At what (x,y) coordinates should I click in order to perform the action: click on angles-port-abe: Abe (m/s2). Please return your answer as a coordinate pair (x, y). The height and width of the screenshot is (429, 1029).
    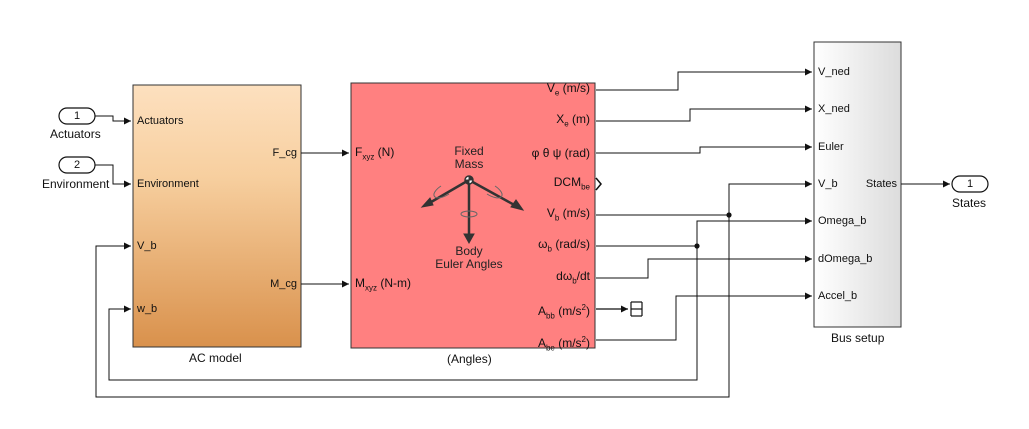
    Looking at the image, I should click on (563, 344).